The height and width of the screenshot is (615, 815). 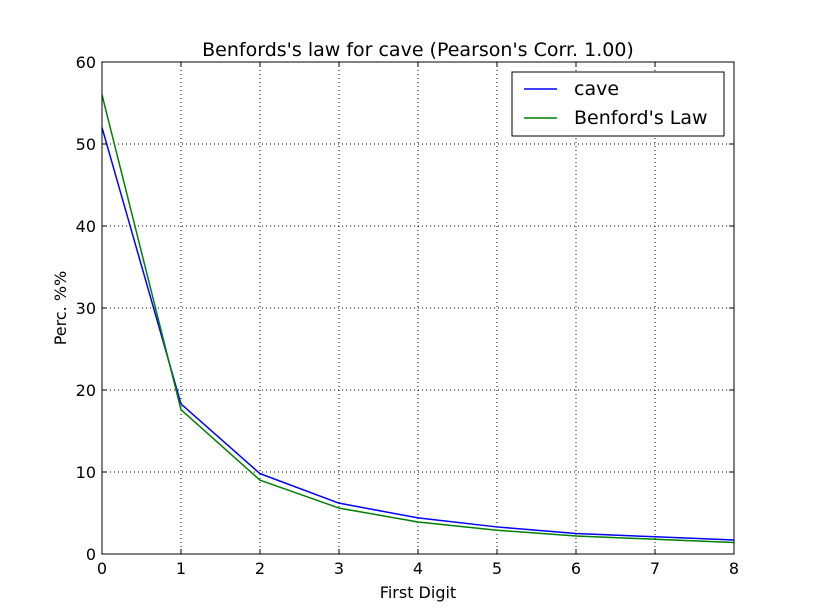 What do you see at coordinates (260, 568) in the screenshot?
I see `x-tick-label: 2` at bounding box center [260, 568].